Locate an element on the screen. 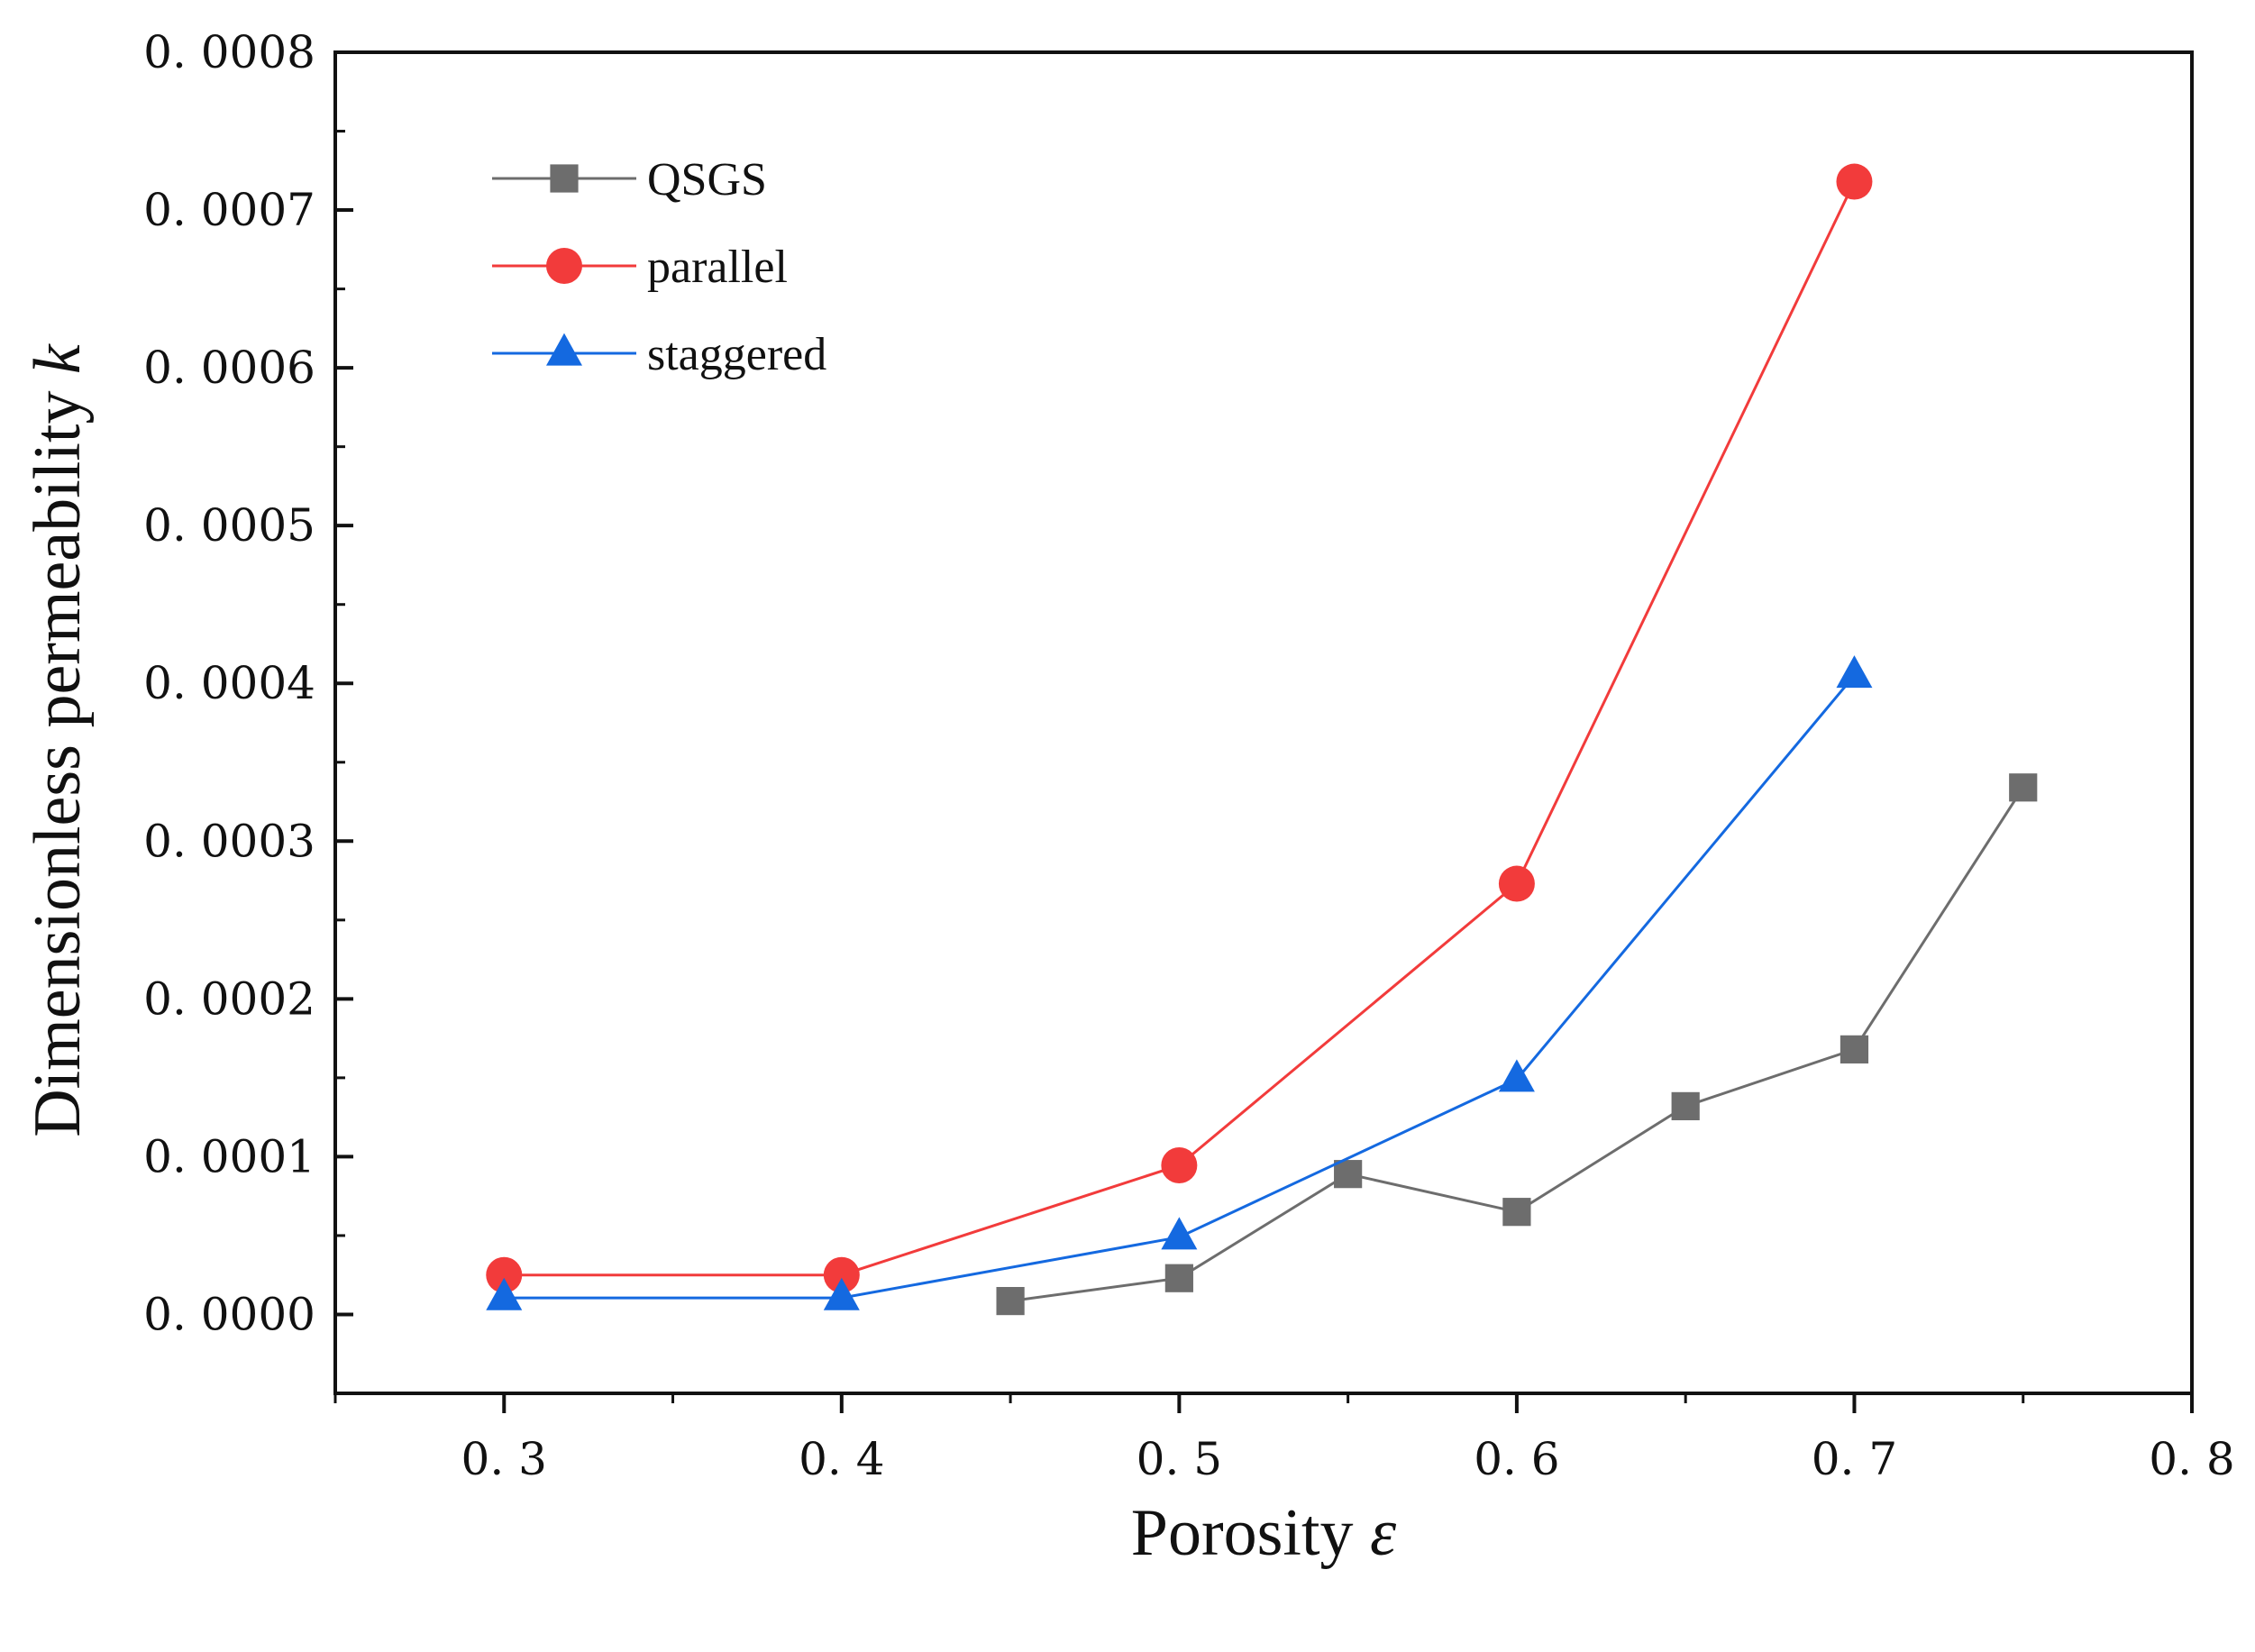 This screenshot has height=1652, width=2255. x-tick-label: 0. 7 is located at coordinates (1855, 1459).